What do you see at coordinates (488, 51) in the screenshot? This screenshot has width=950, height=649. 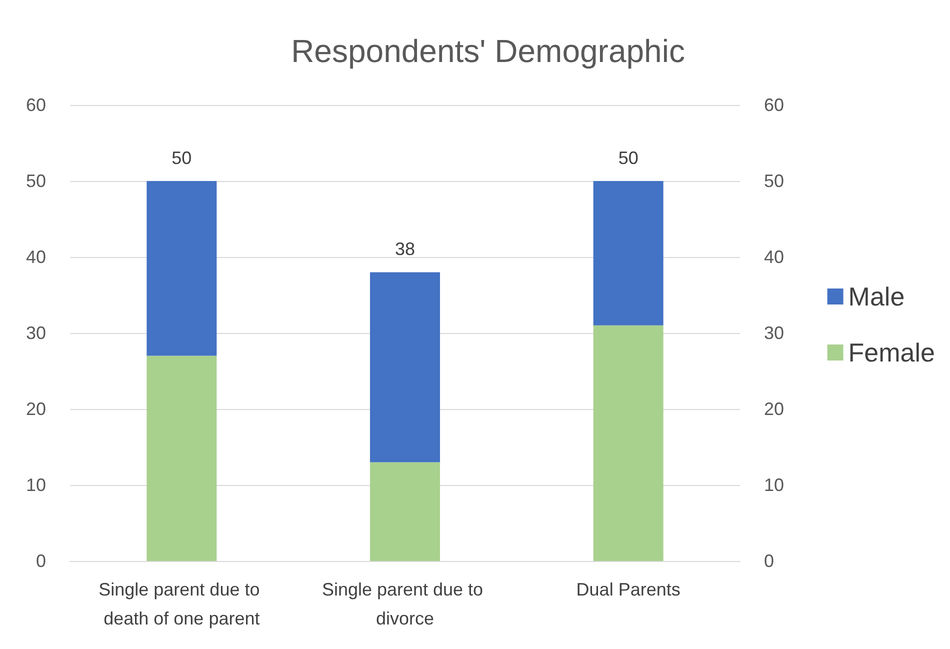 I see `chart-title: Respondents' Demographic` at bounding box center [488, 51].